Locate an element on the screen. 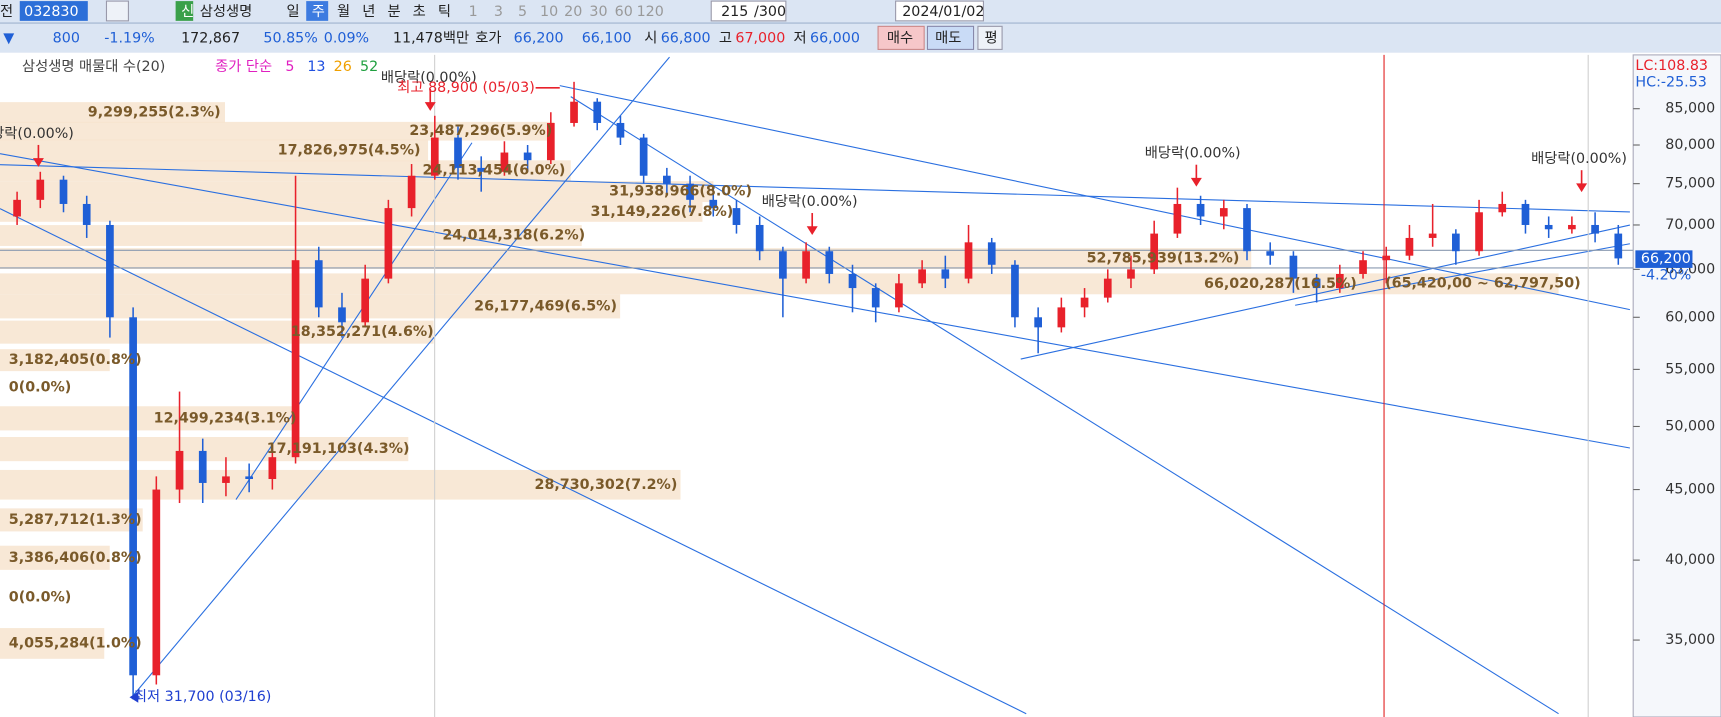  profile-label: 17,826,975(4.5%) is located at coordinates (349, 150).